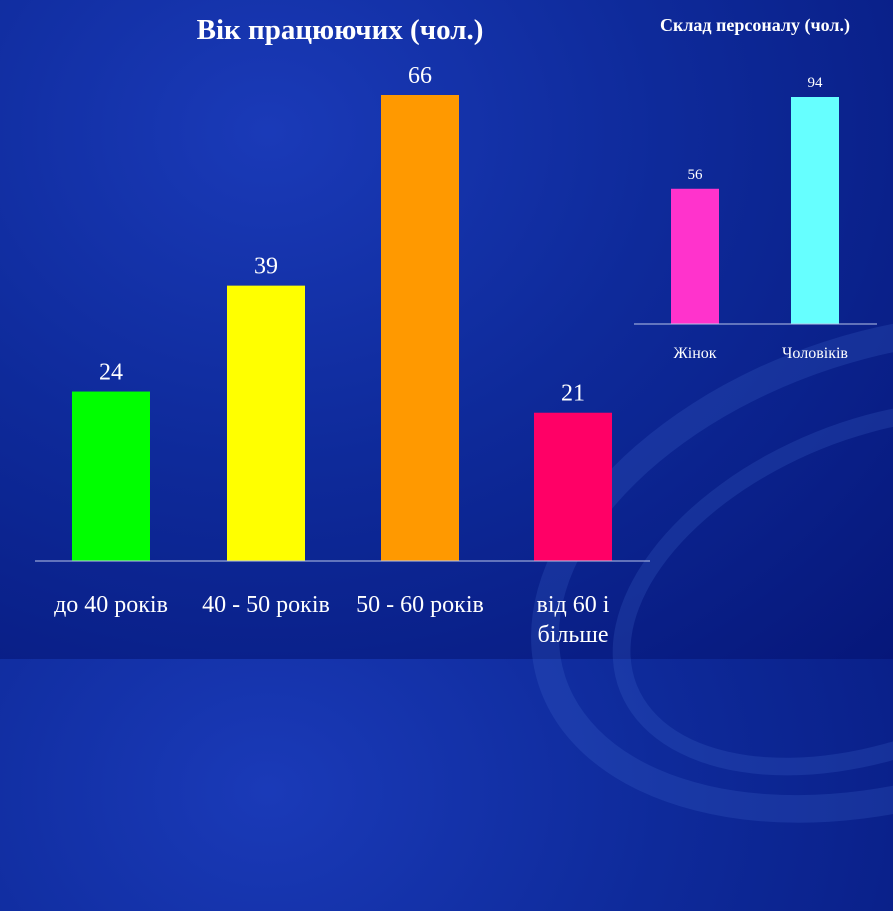  Describe the element at coordinates (573, 605) in the screenshot. I see `age-category-label: від 60 і` at that location.